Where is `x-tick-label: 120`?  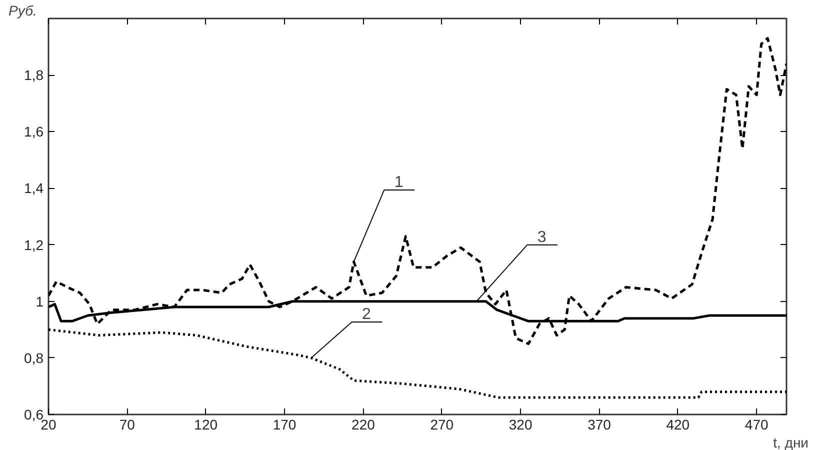
x-tick-label: 120 is located at coordinates (206, 424).